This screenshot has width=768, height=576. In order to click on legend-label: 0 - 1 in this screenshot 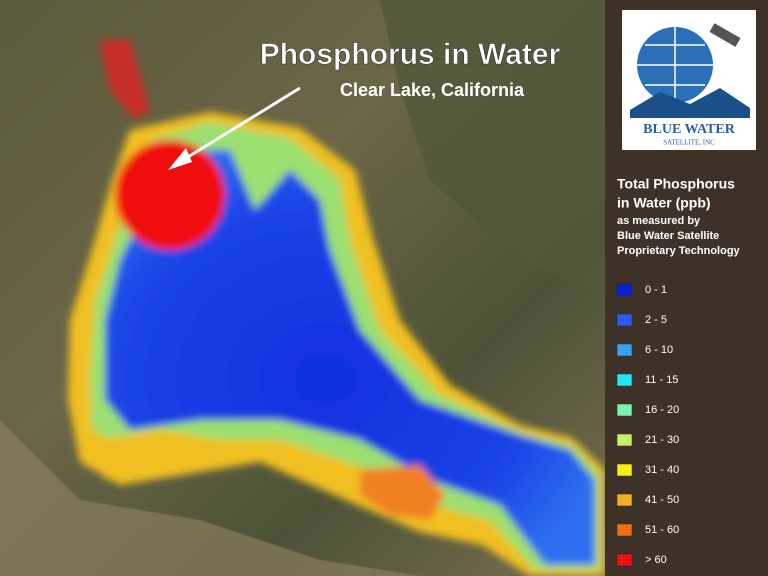, I will do `click(656, 290)`.